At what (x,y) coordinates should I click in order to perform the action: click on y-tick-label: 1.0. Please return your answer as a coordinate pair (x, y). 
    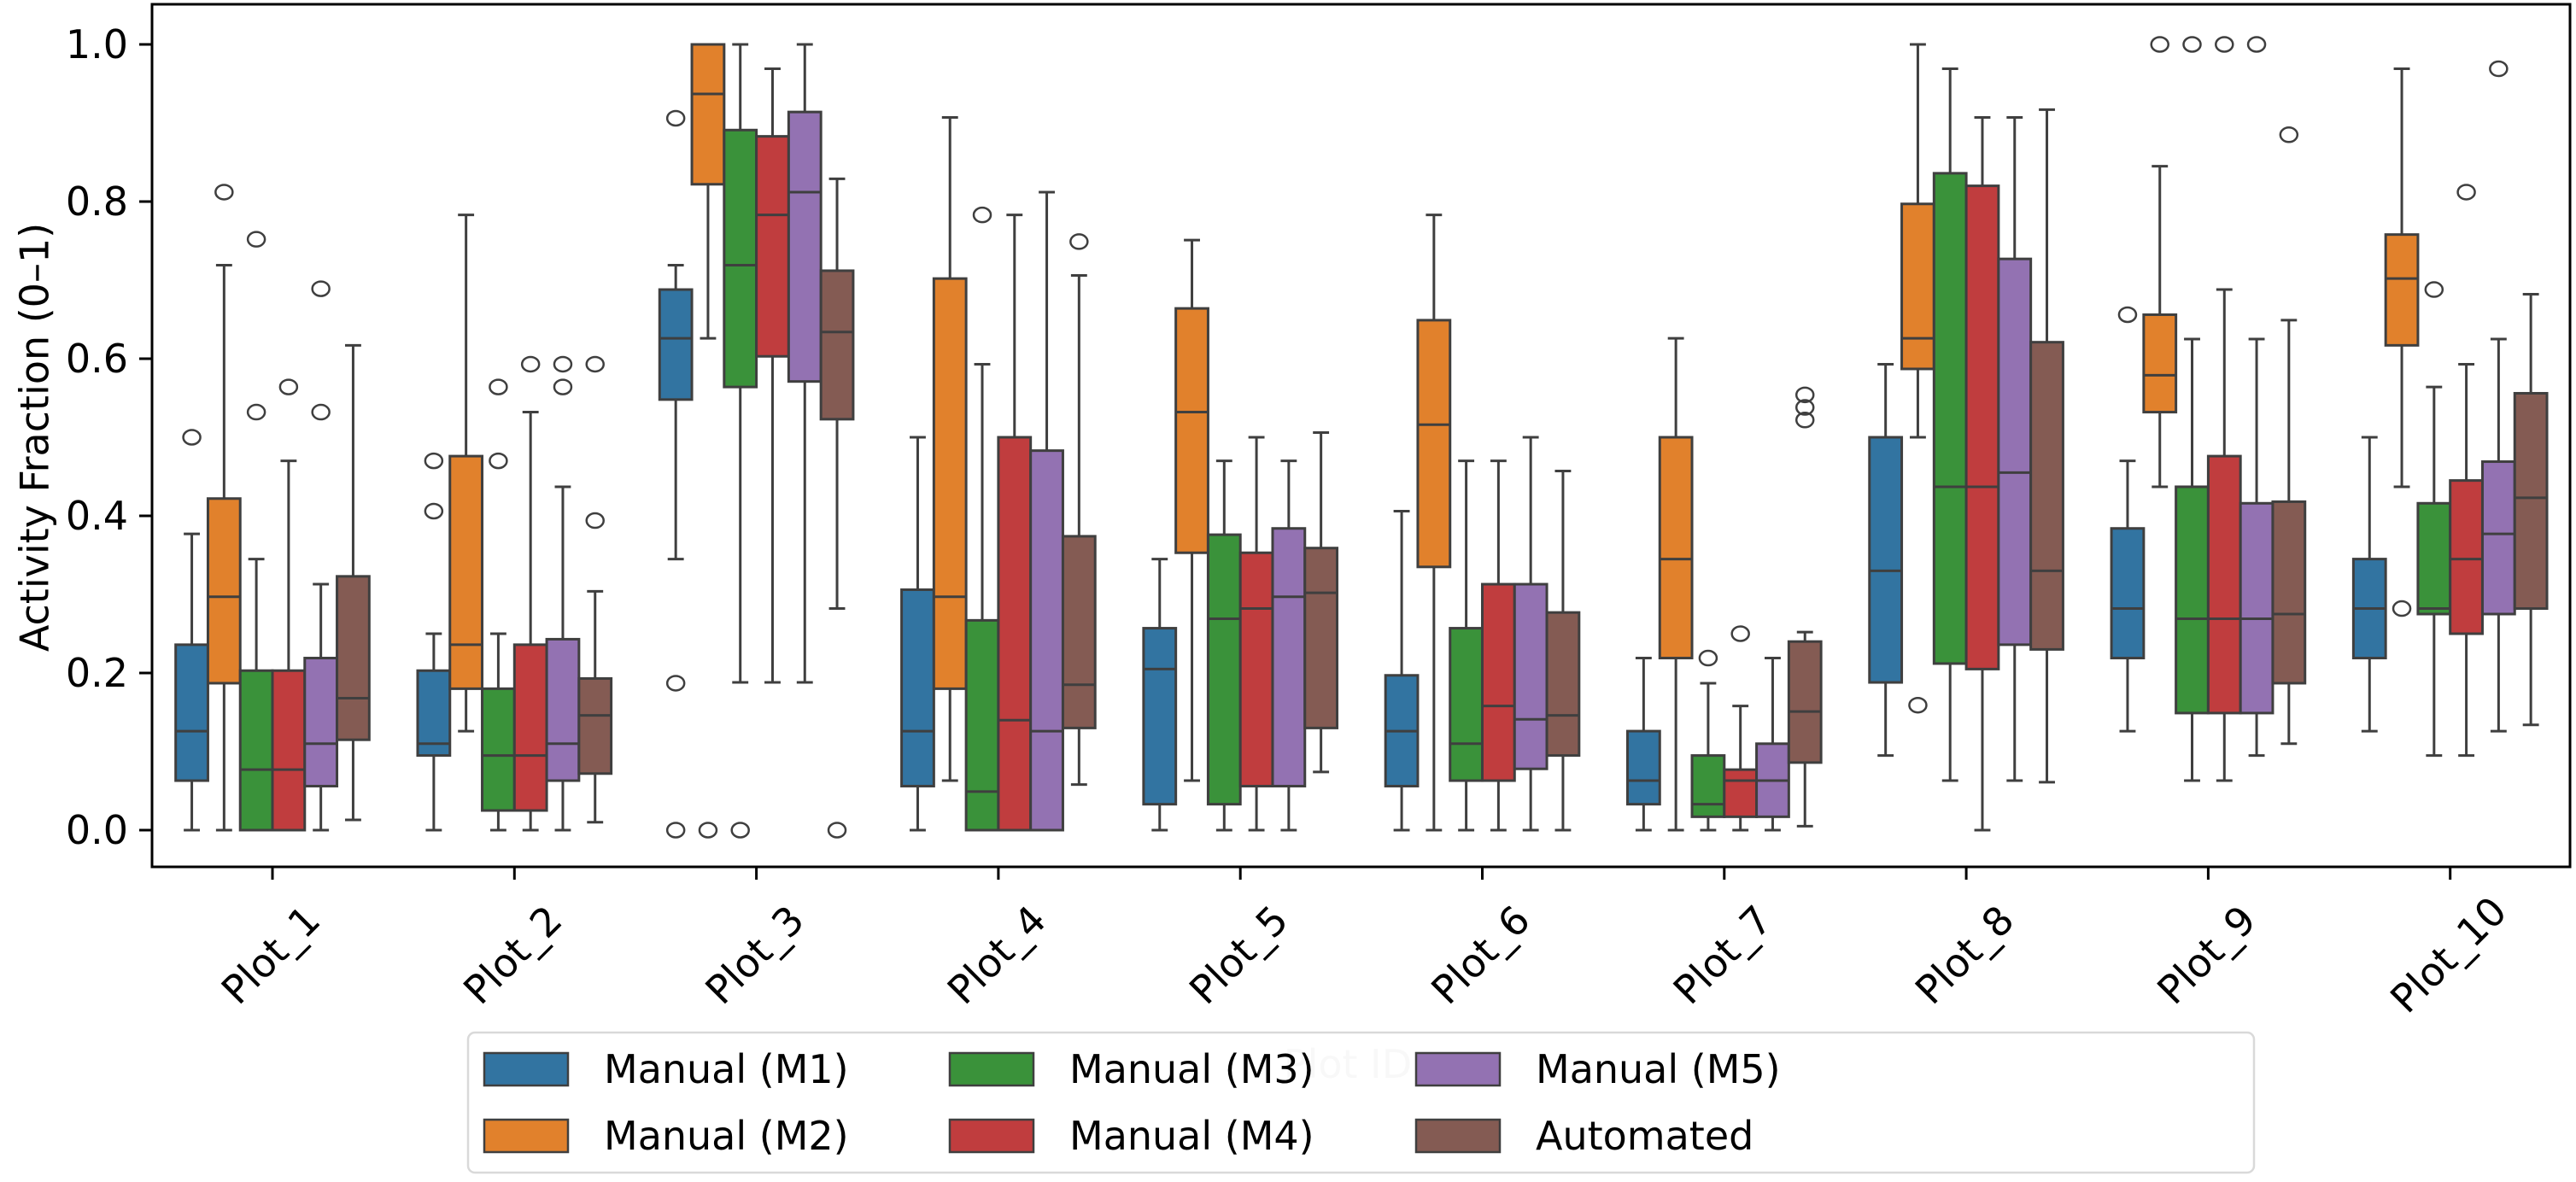
    Looking at the image, I should click on (97, 44).